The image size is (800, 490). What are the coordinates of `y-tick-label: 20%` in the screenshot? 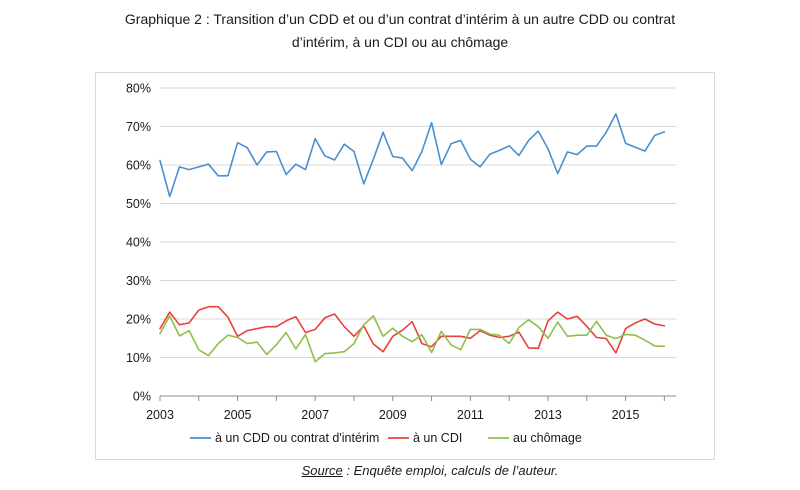 It's located at (138, 320).